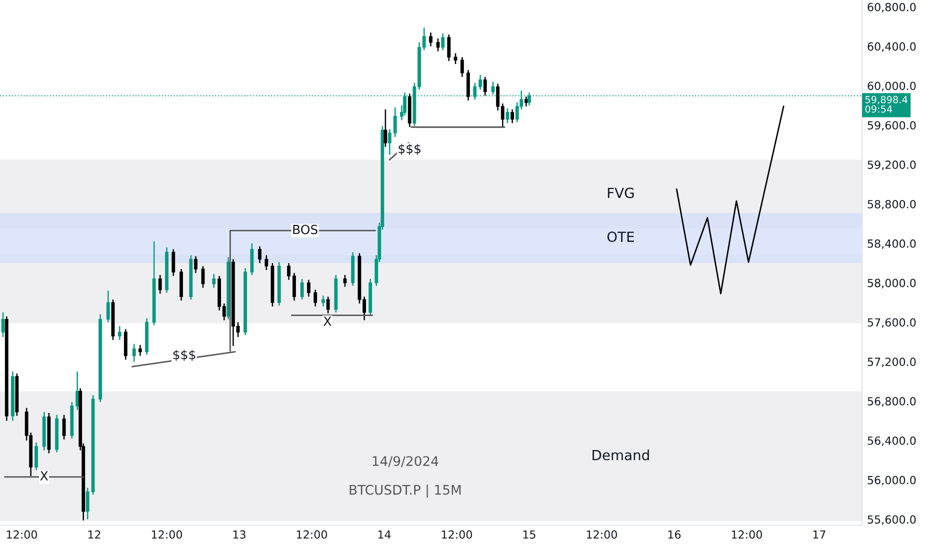 This screenshot has width=932, height=550. What do you see at coordinates (674, 534) in the screenshot?
I see `x-tick-label: 16` at bounding box center [674, 534].